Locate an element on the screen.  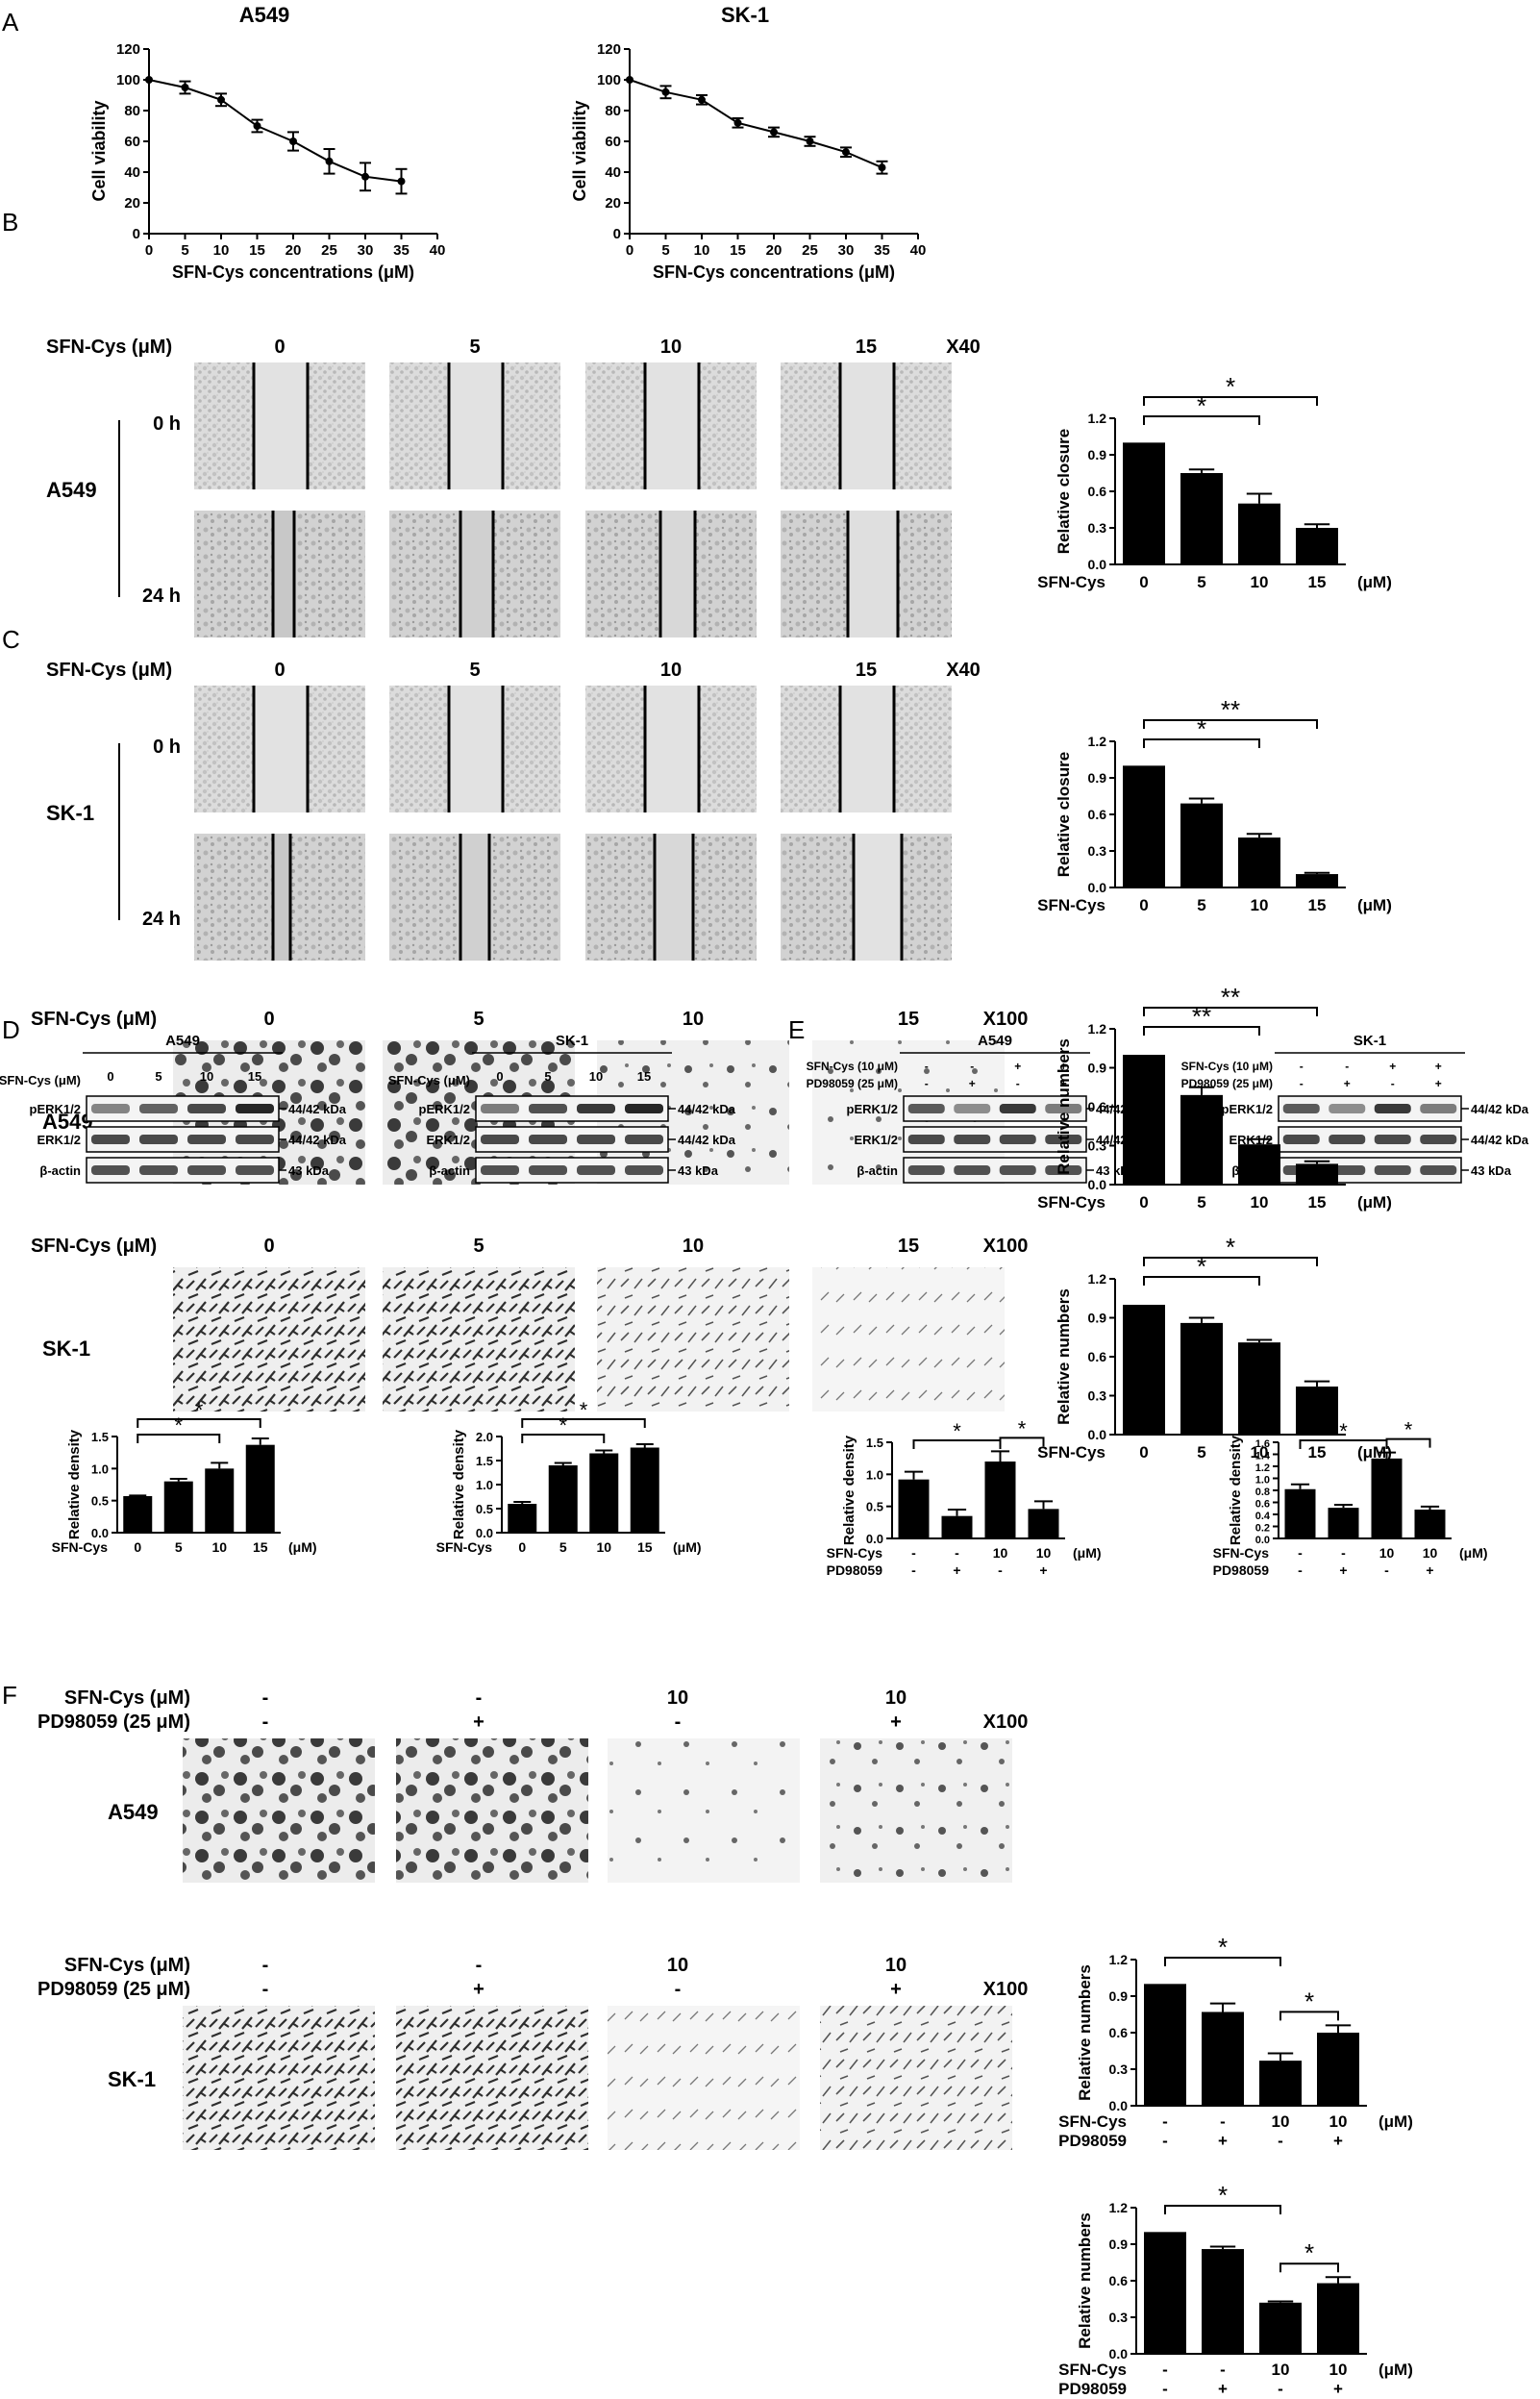
row-label-0: SFN-Cys (μM) is located at coordinates (127, 1698).